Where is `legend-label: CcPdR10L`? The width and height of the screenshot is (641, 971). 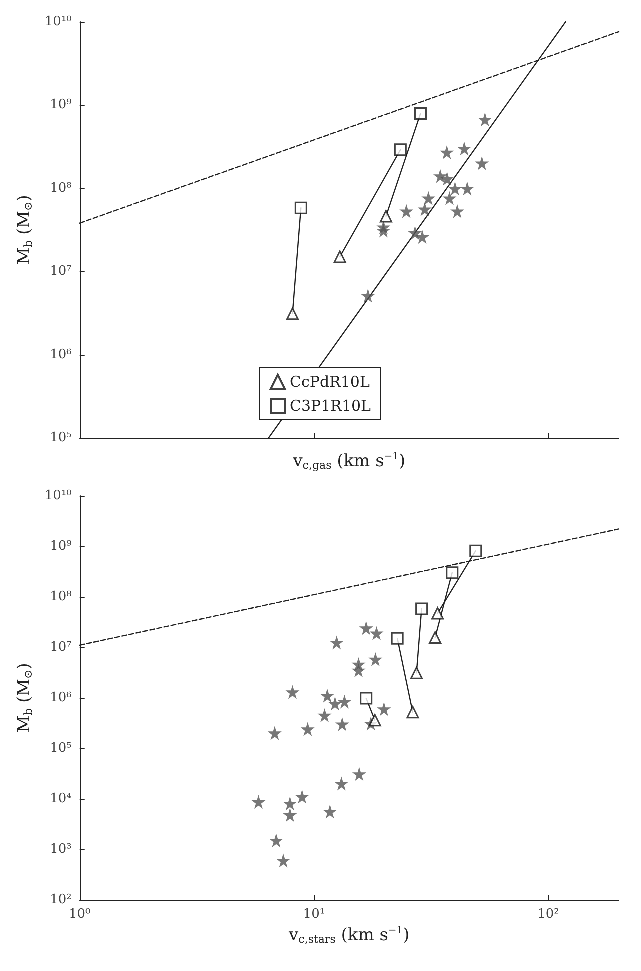
legend-label: CcPdR10L is located at coordinates (330, 382).